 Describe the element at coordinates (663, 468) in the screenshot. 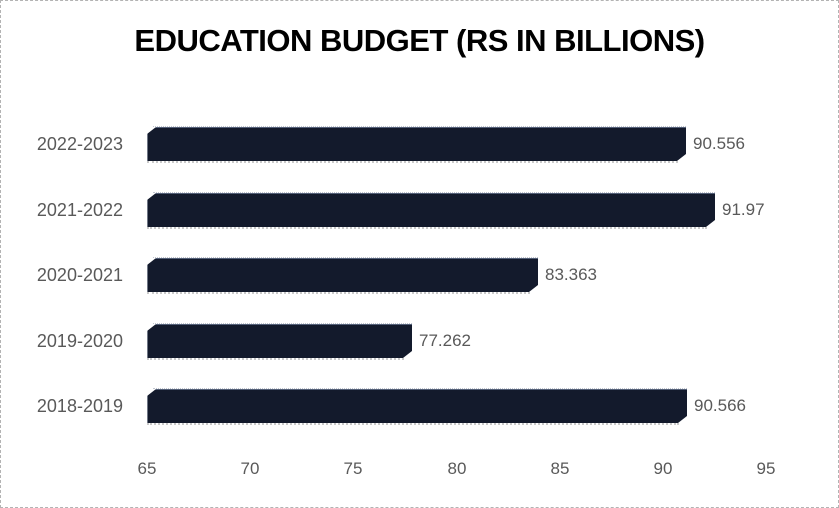

I see `x-tick-label: 90` at that location.